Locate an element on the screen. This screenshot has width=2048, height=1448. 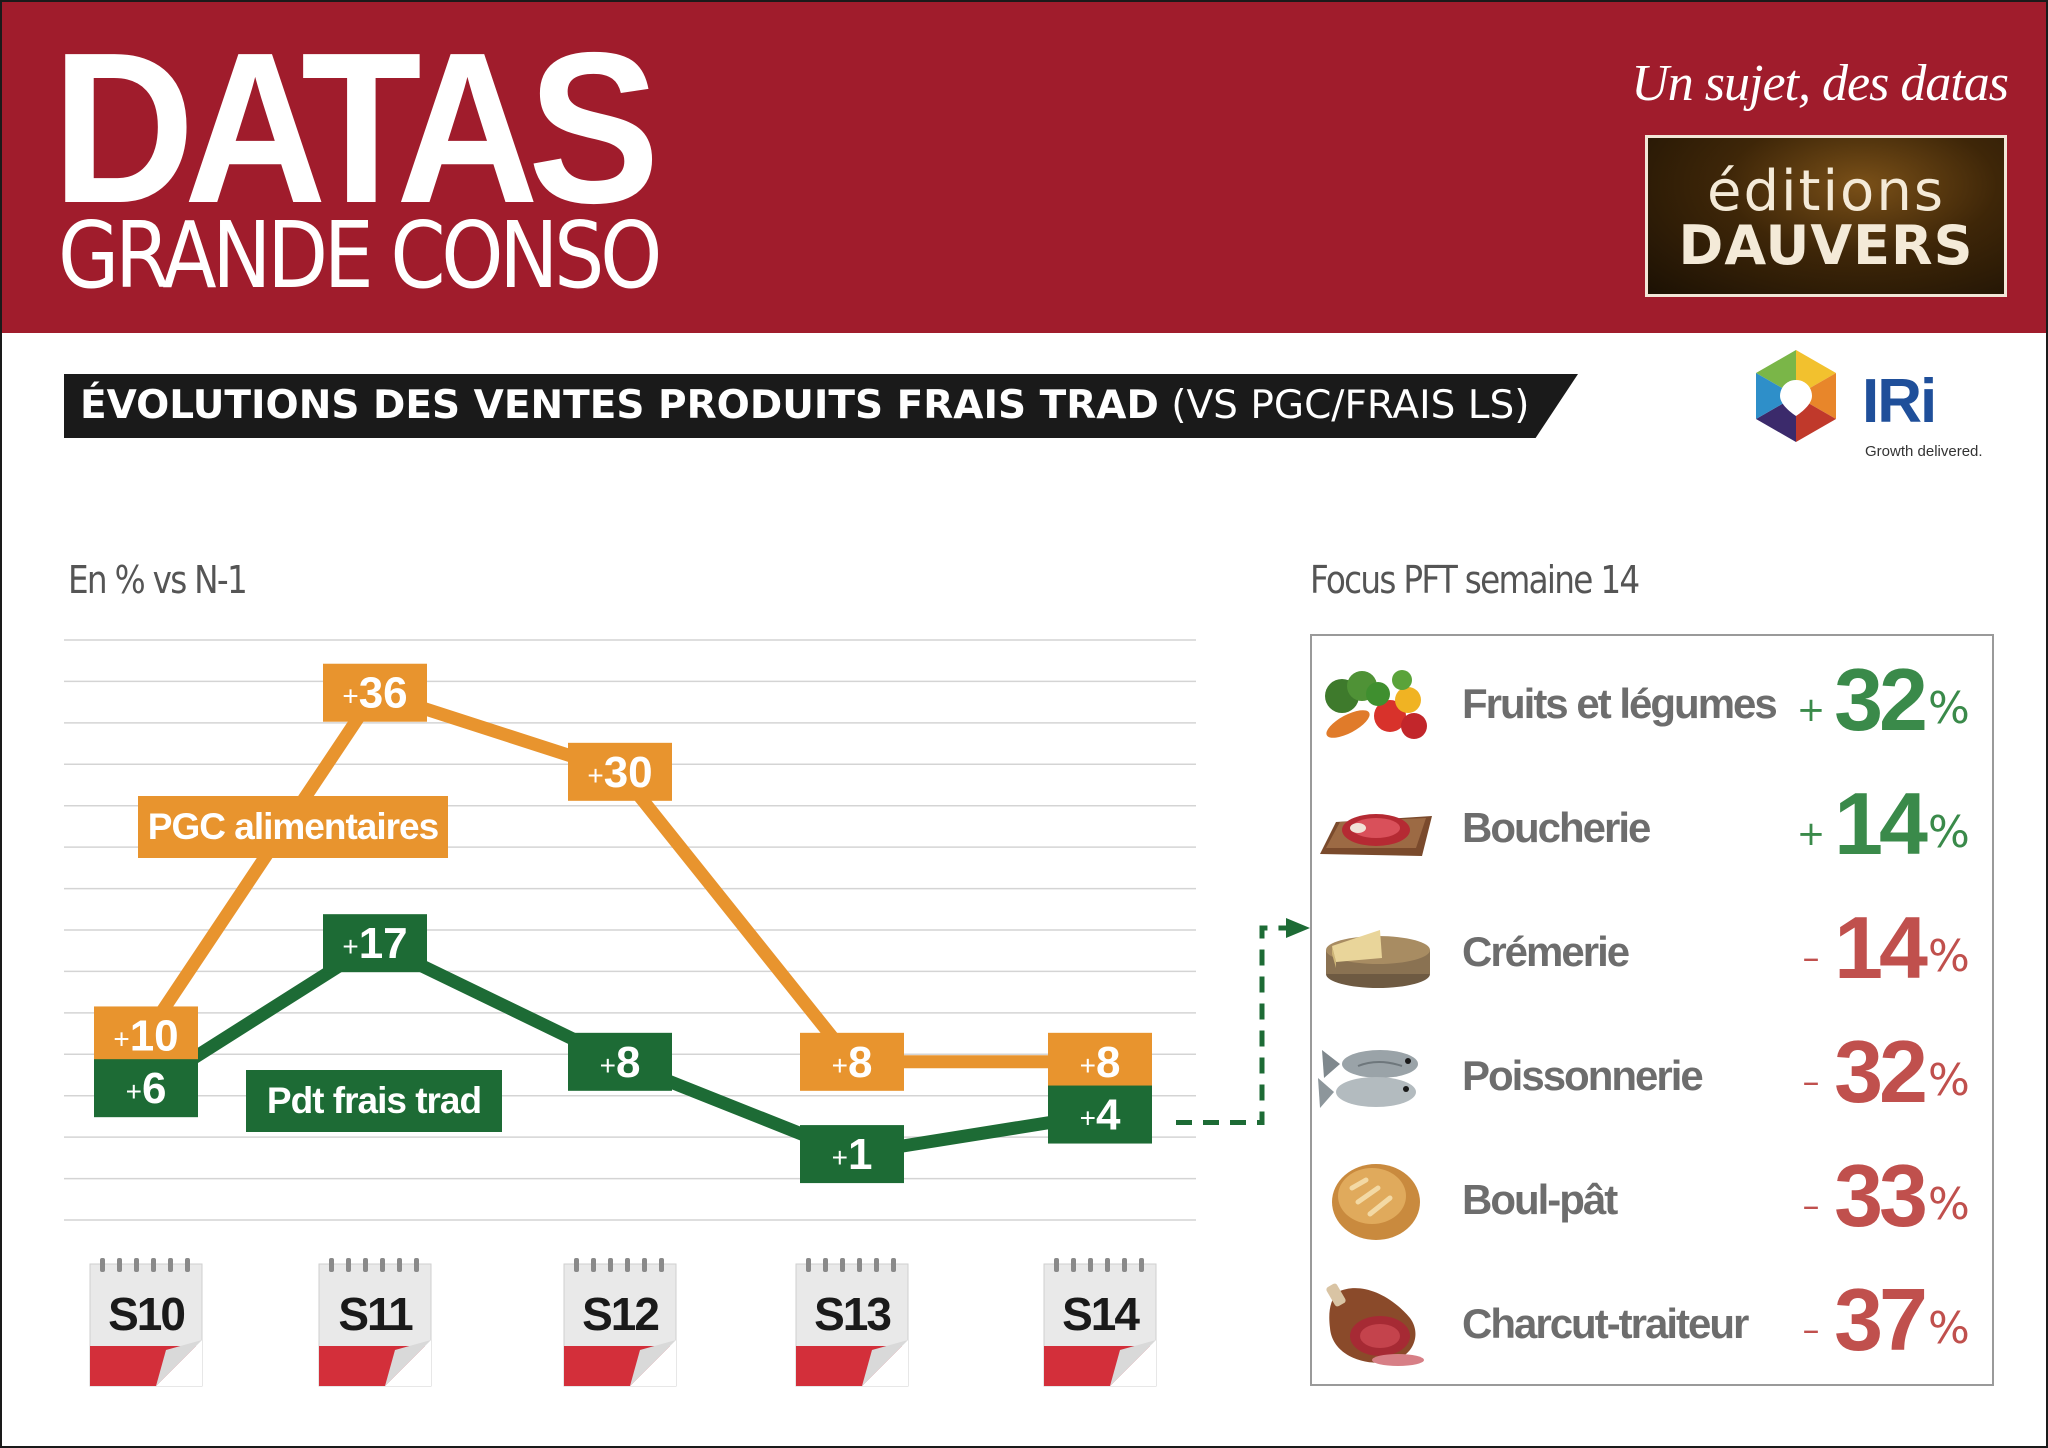
data-label-text: +6 is located at coordinates (146, 1088).